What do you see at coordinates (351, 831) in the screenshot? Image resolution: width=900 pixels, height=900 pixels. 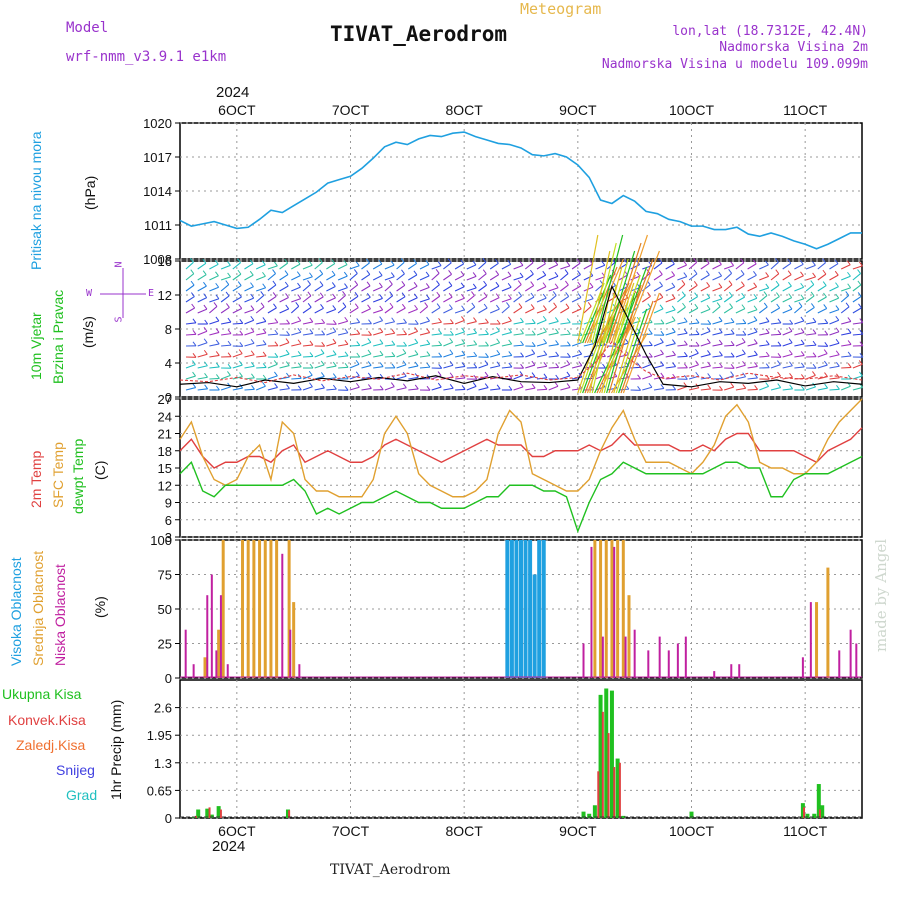 I see `x-tick-label-bottom: 7OCT` at bounding box center [351, 831].